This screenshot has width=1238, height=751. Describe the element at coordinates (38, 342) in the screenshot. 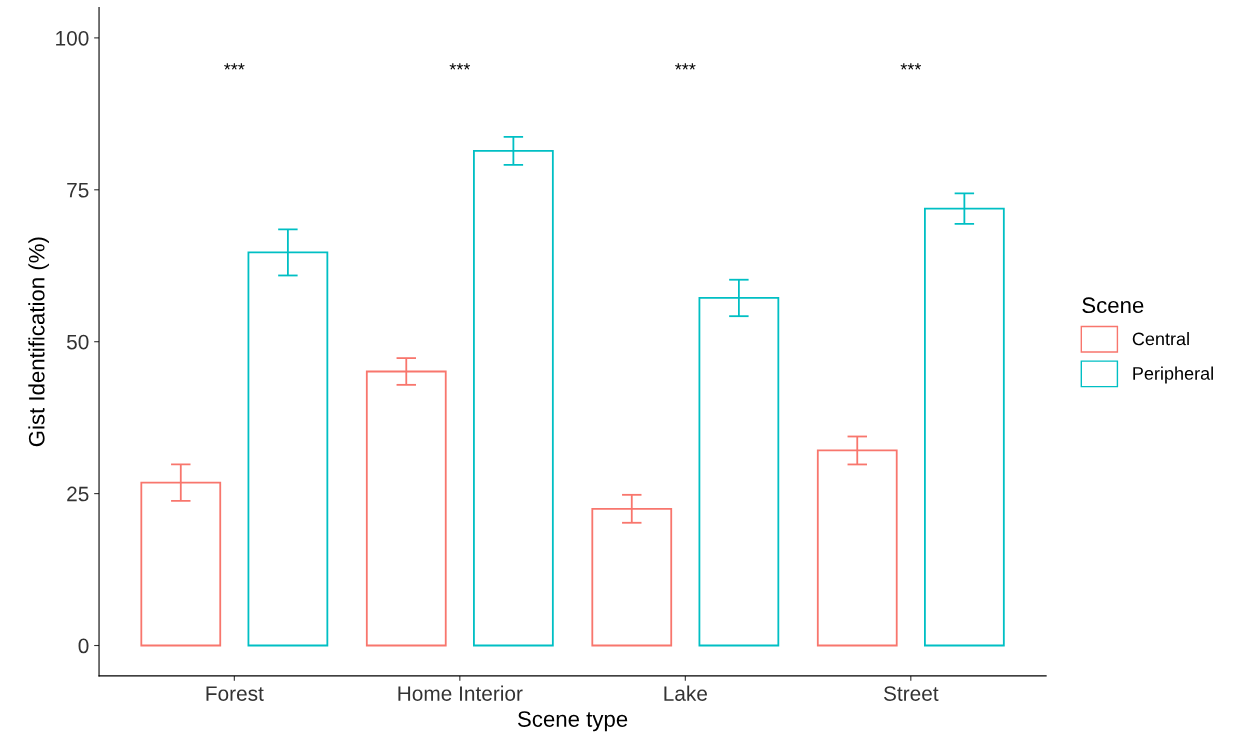

I see `y-axis-title: Gist Identification (%)` at that location.